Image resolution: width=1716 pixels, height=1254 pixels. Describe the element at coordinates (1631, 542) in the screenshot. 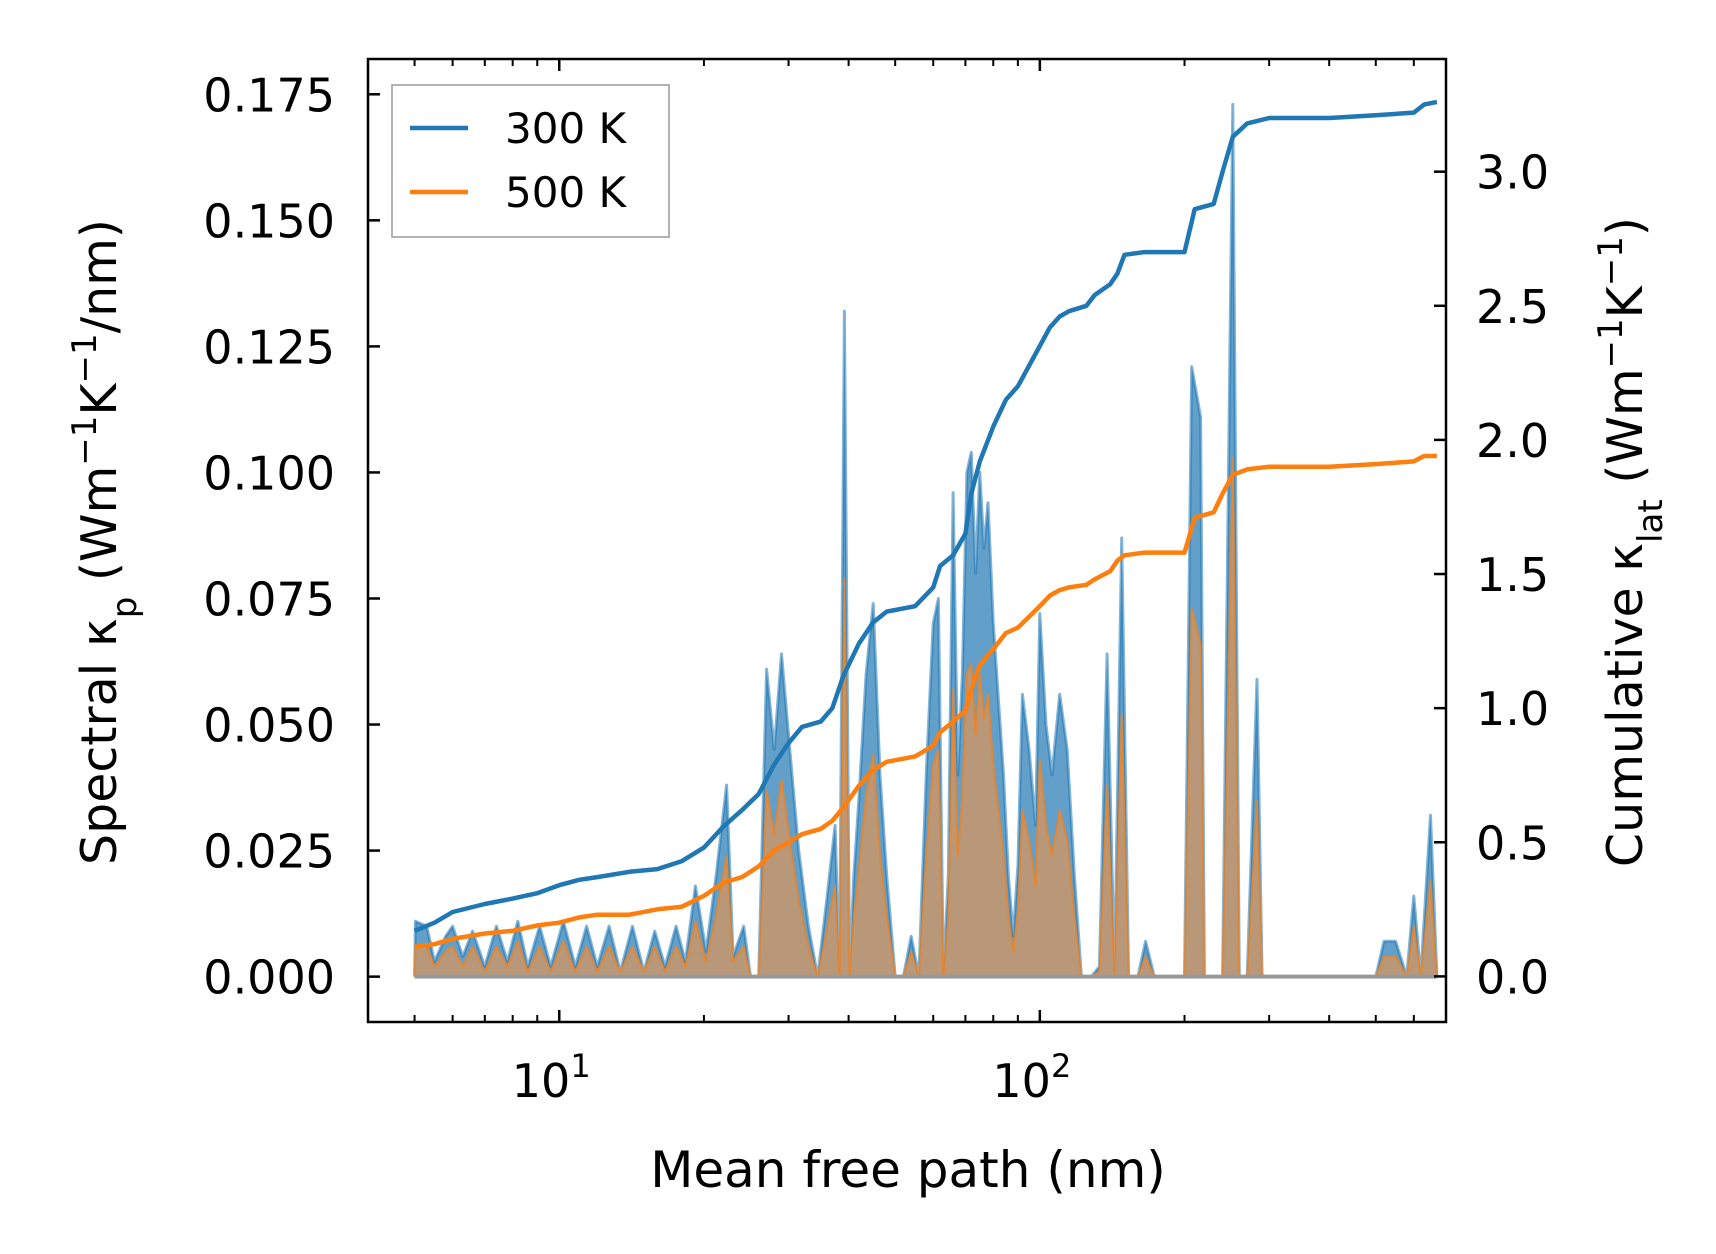

I see `y-right-axis-label: Cumulative κlat (Wm−1K−1)` at that location.